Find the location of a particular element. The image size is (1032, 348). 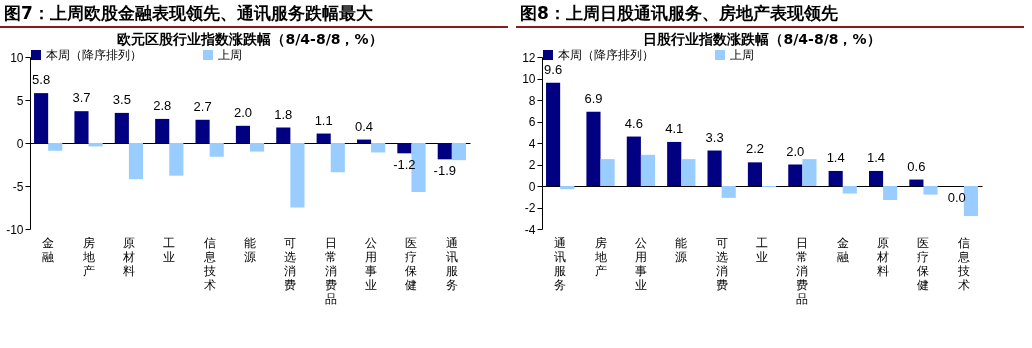

y-tick-label: -5 is located at coordinates (18, 186).